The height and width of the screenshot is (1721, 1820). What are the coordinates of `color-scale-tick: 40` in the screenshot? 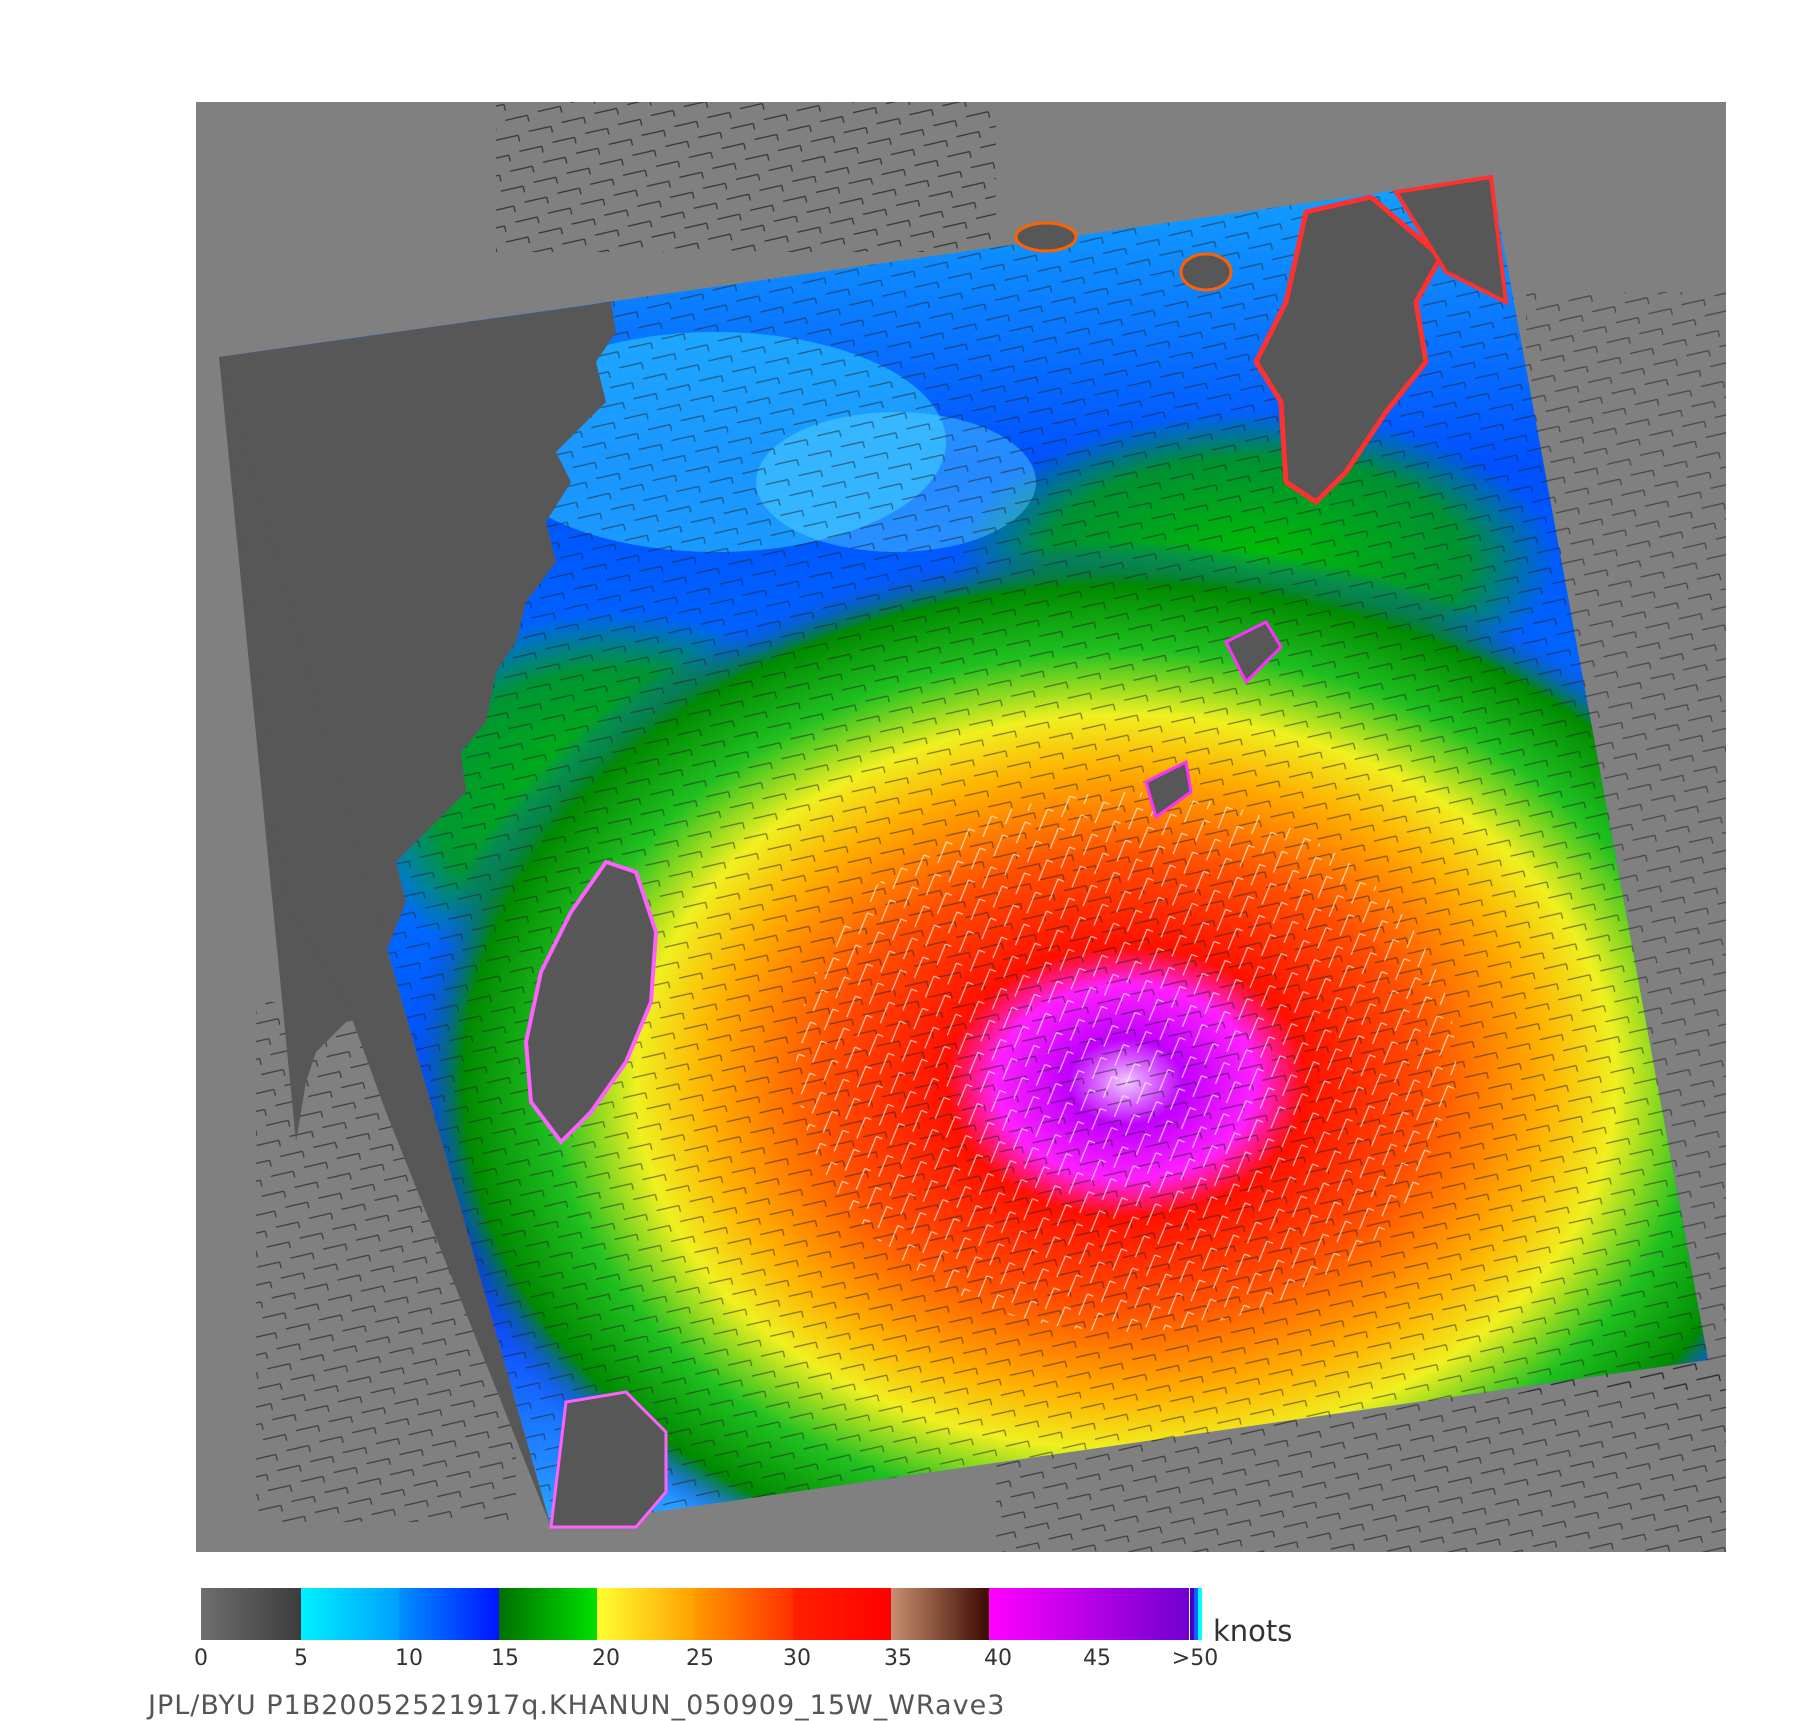 It's located at (998, 1658).